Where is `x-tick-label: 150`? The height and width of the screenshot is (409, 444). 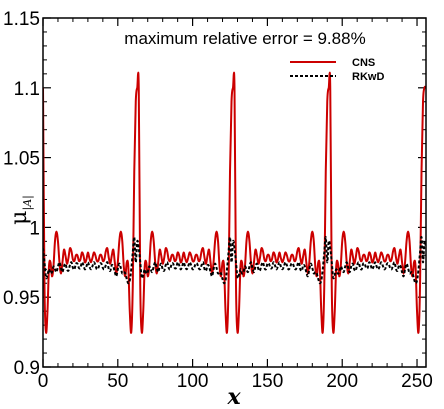
x-tick-label: 150 is located at coordinates (268, 381).